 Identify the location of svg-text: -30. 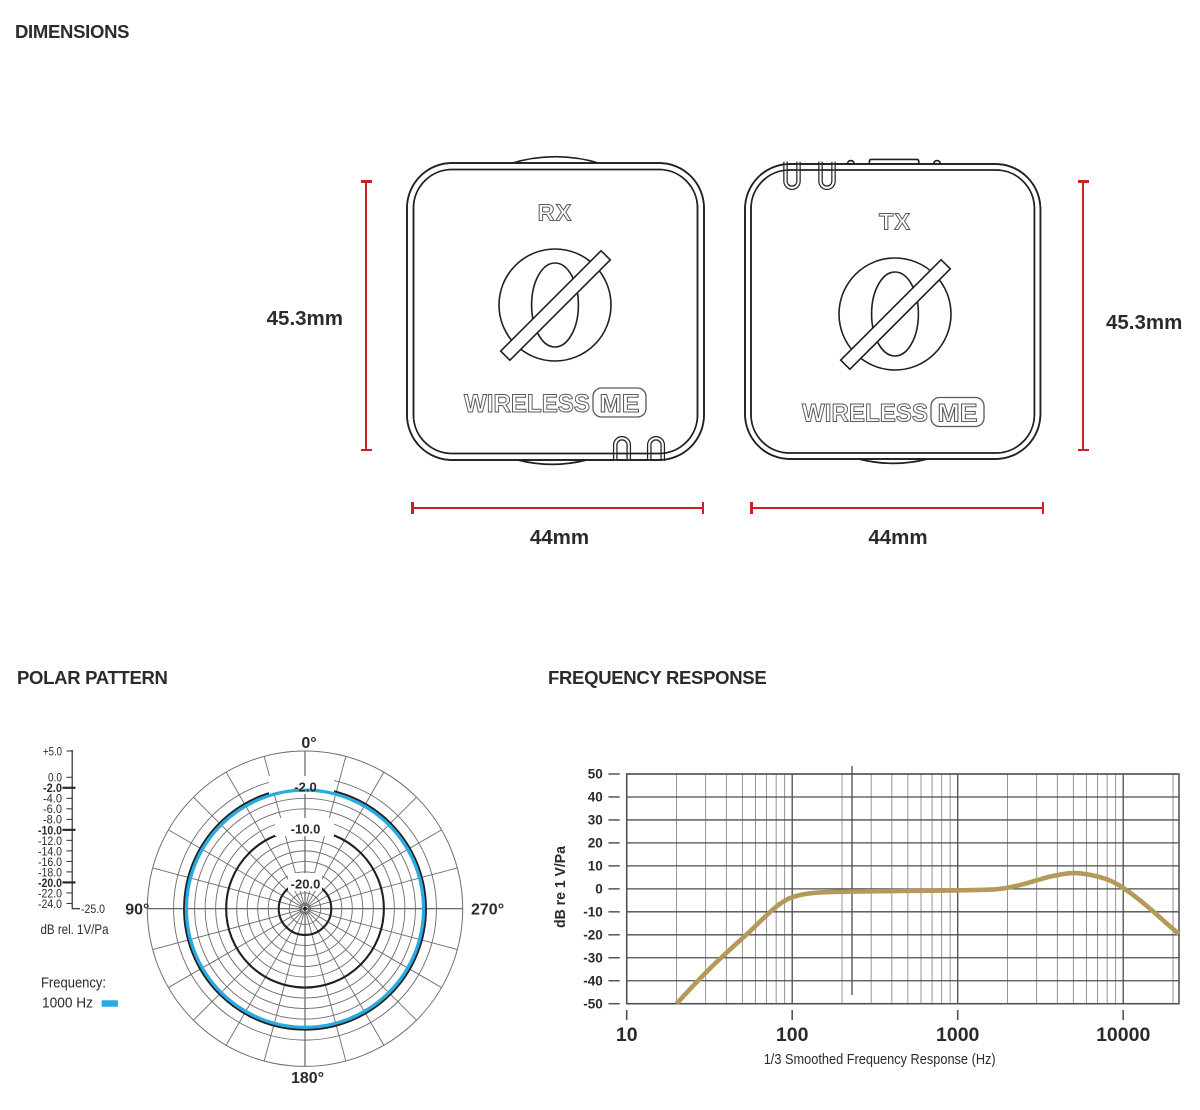
(593, 957).